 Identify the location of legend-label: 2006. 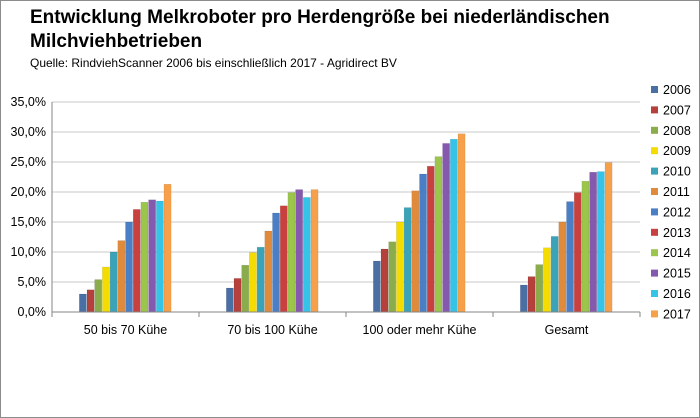
(677, 90).